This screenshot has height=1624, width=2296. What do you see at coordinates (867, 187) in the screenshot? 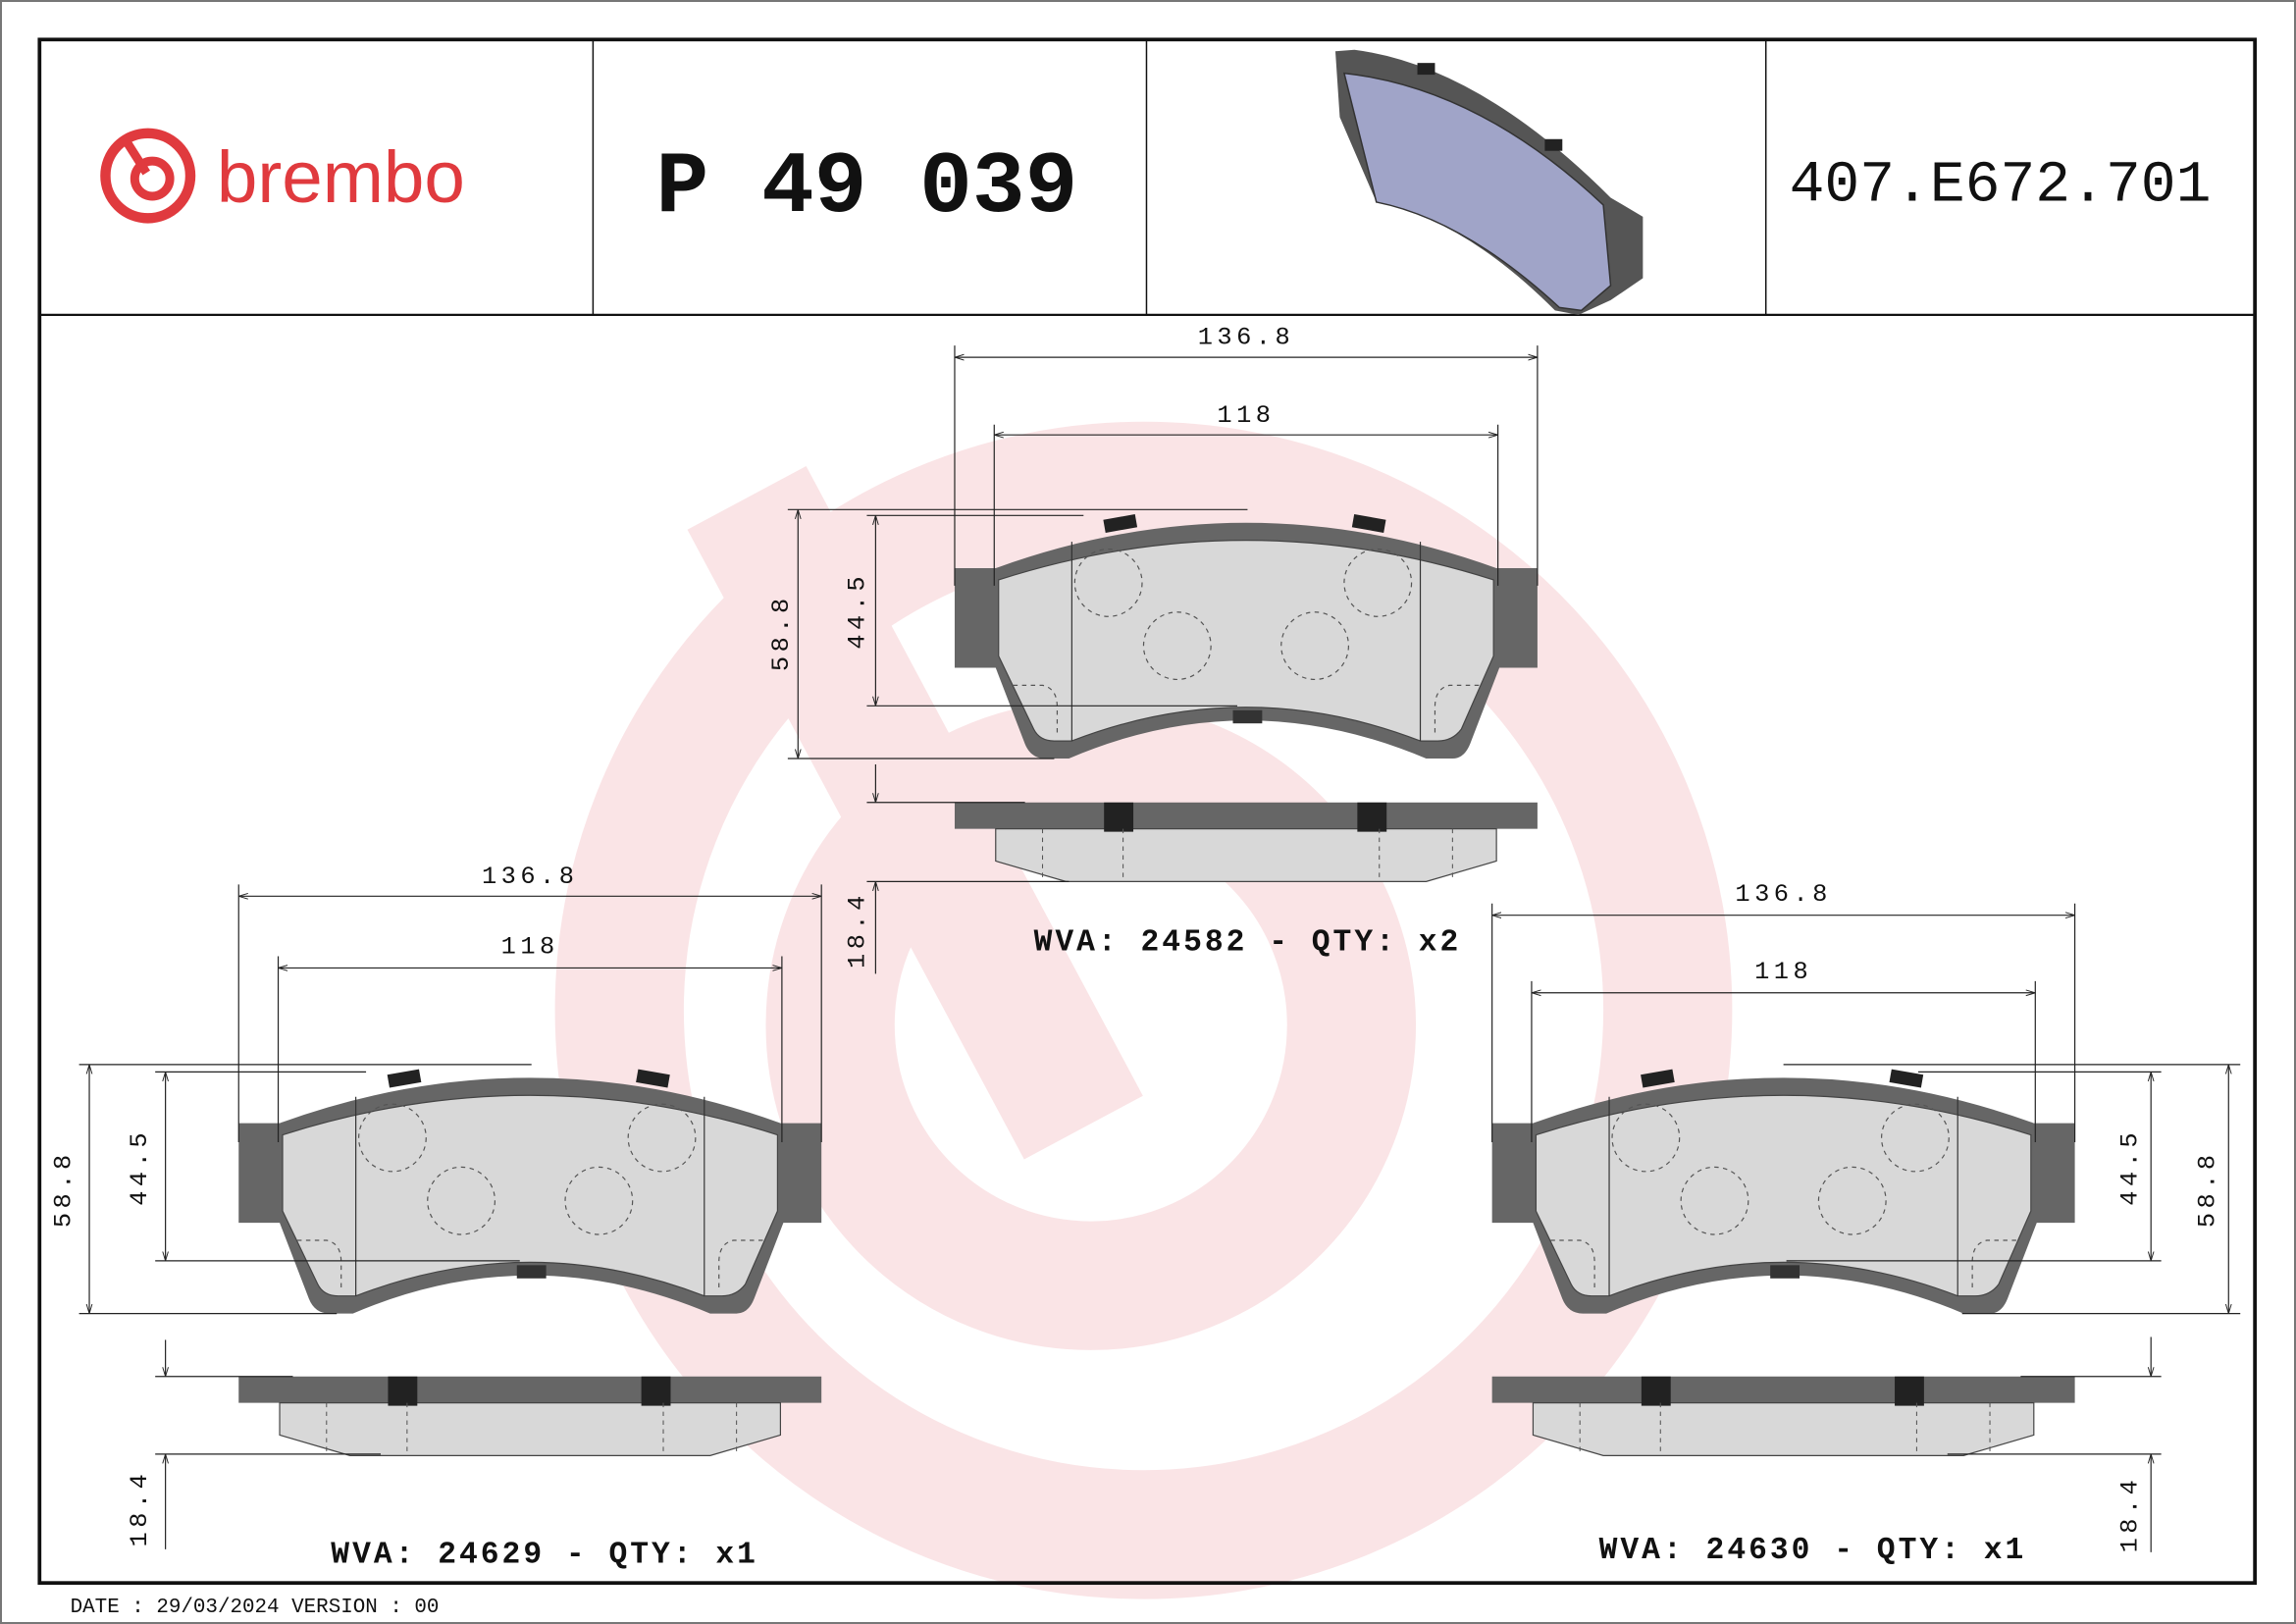
I see `part-number: P 49 039` at bounding box center [867, 187].